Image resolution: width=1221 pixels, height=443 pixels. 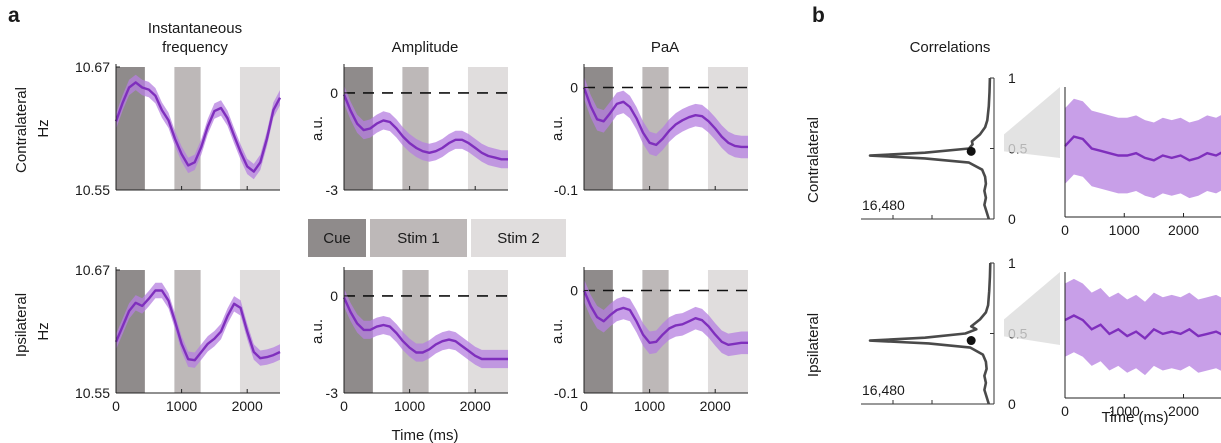 I want to click on title-amplitude: Amplitude, so click(x=425, y=47).